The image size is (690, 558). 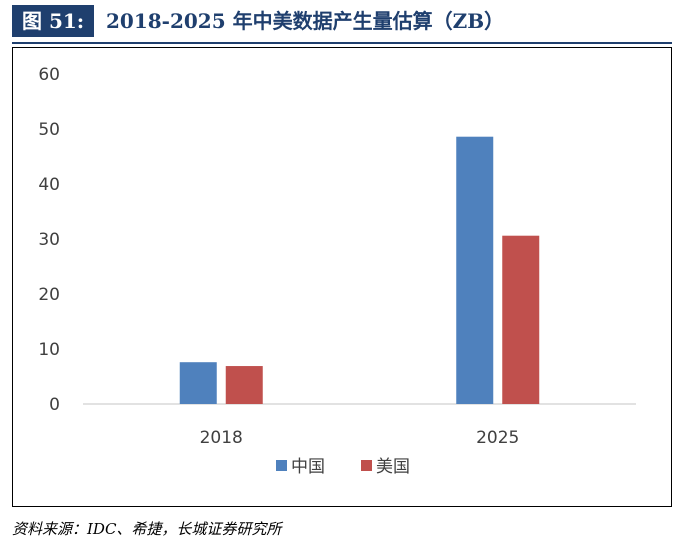 I want to click on legend-label-china: 中国, so click(x=308, y=467).